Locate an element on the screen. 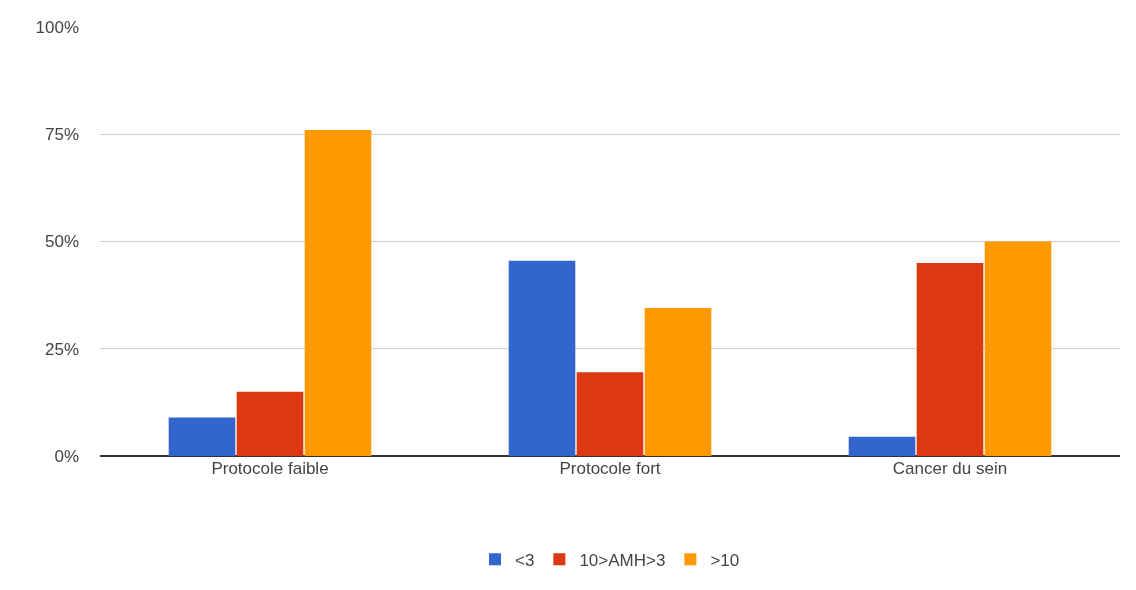  y-tick-label: 75% is located at coordinates (61, 135).